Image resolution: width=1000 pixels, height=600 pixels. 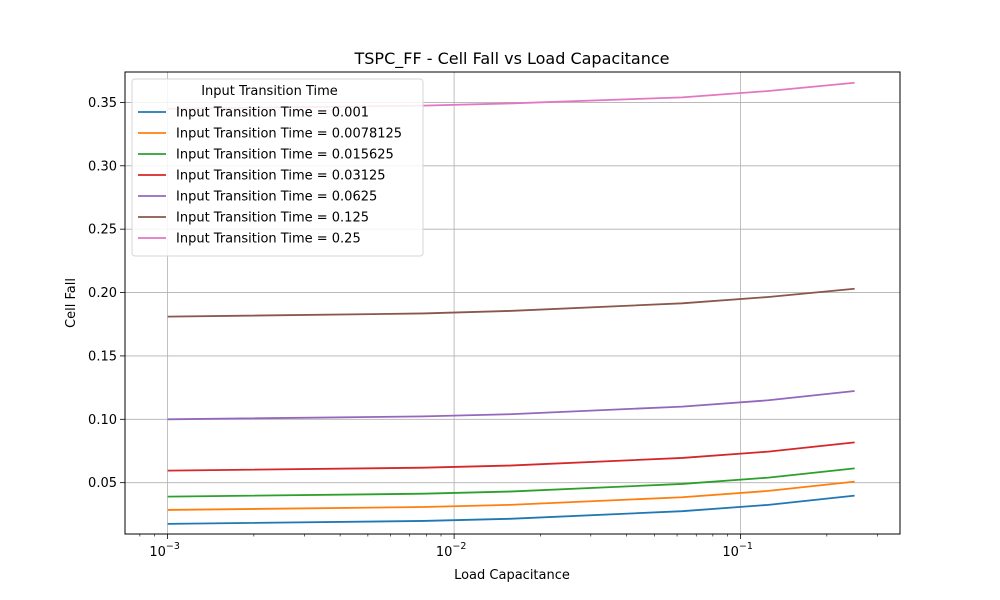 I want to click on y-tick-label: 0.35, so click(x=102, y=103).